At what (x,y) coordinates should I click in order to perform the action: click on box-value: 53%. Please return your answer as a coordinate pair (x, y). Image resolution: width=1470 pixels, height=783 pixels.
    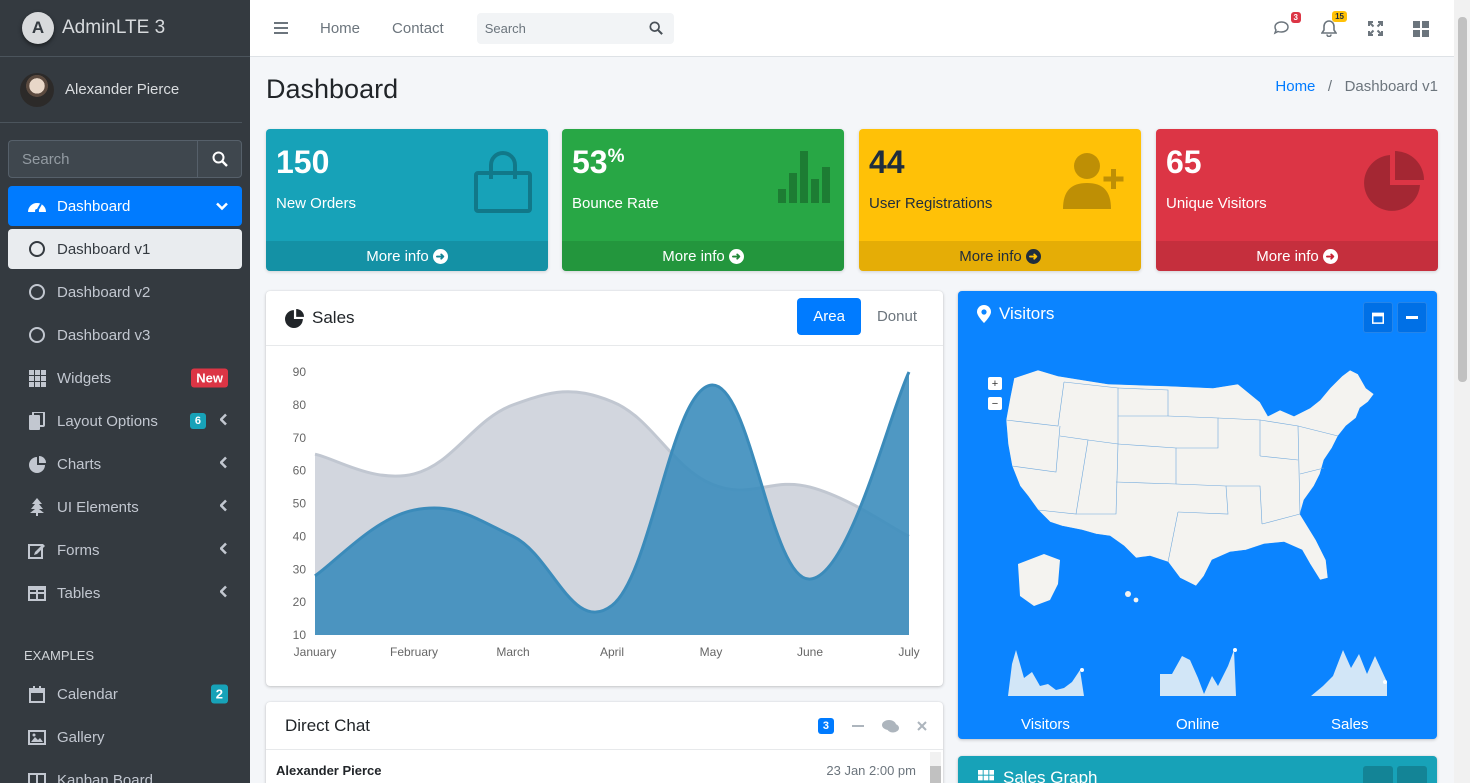
    Looking at the image, I should click on (598, 162).